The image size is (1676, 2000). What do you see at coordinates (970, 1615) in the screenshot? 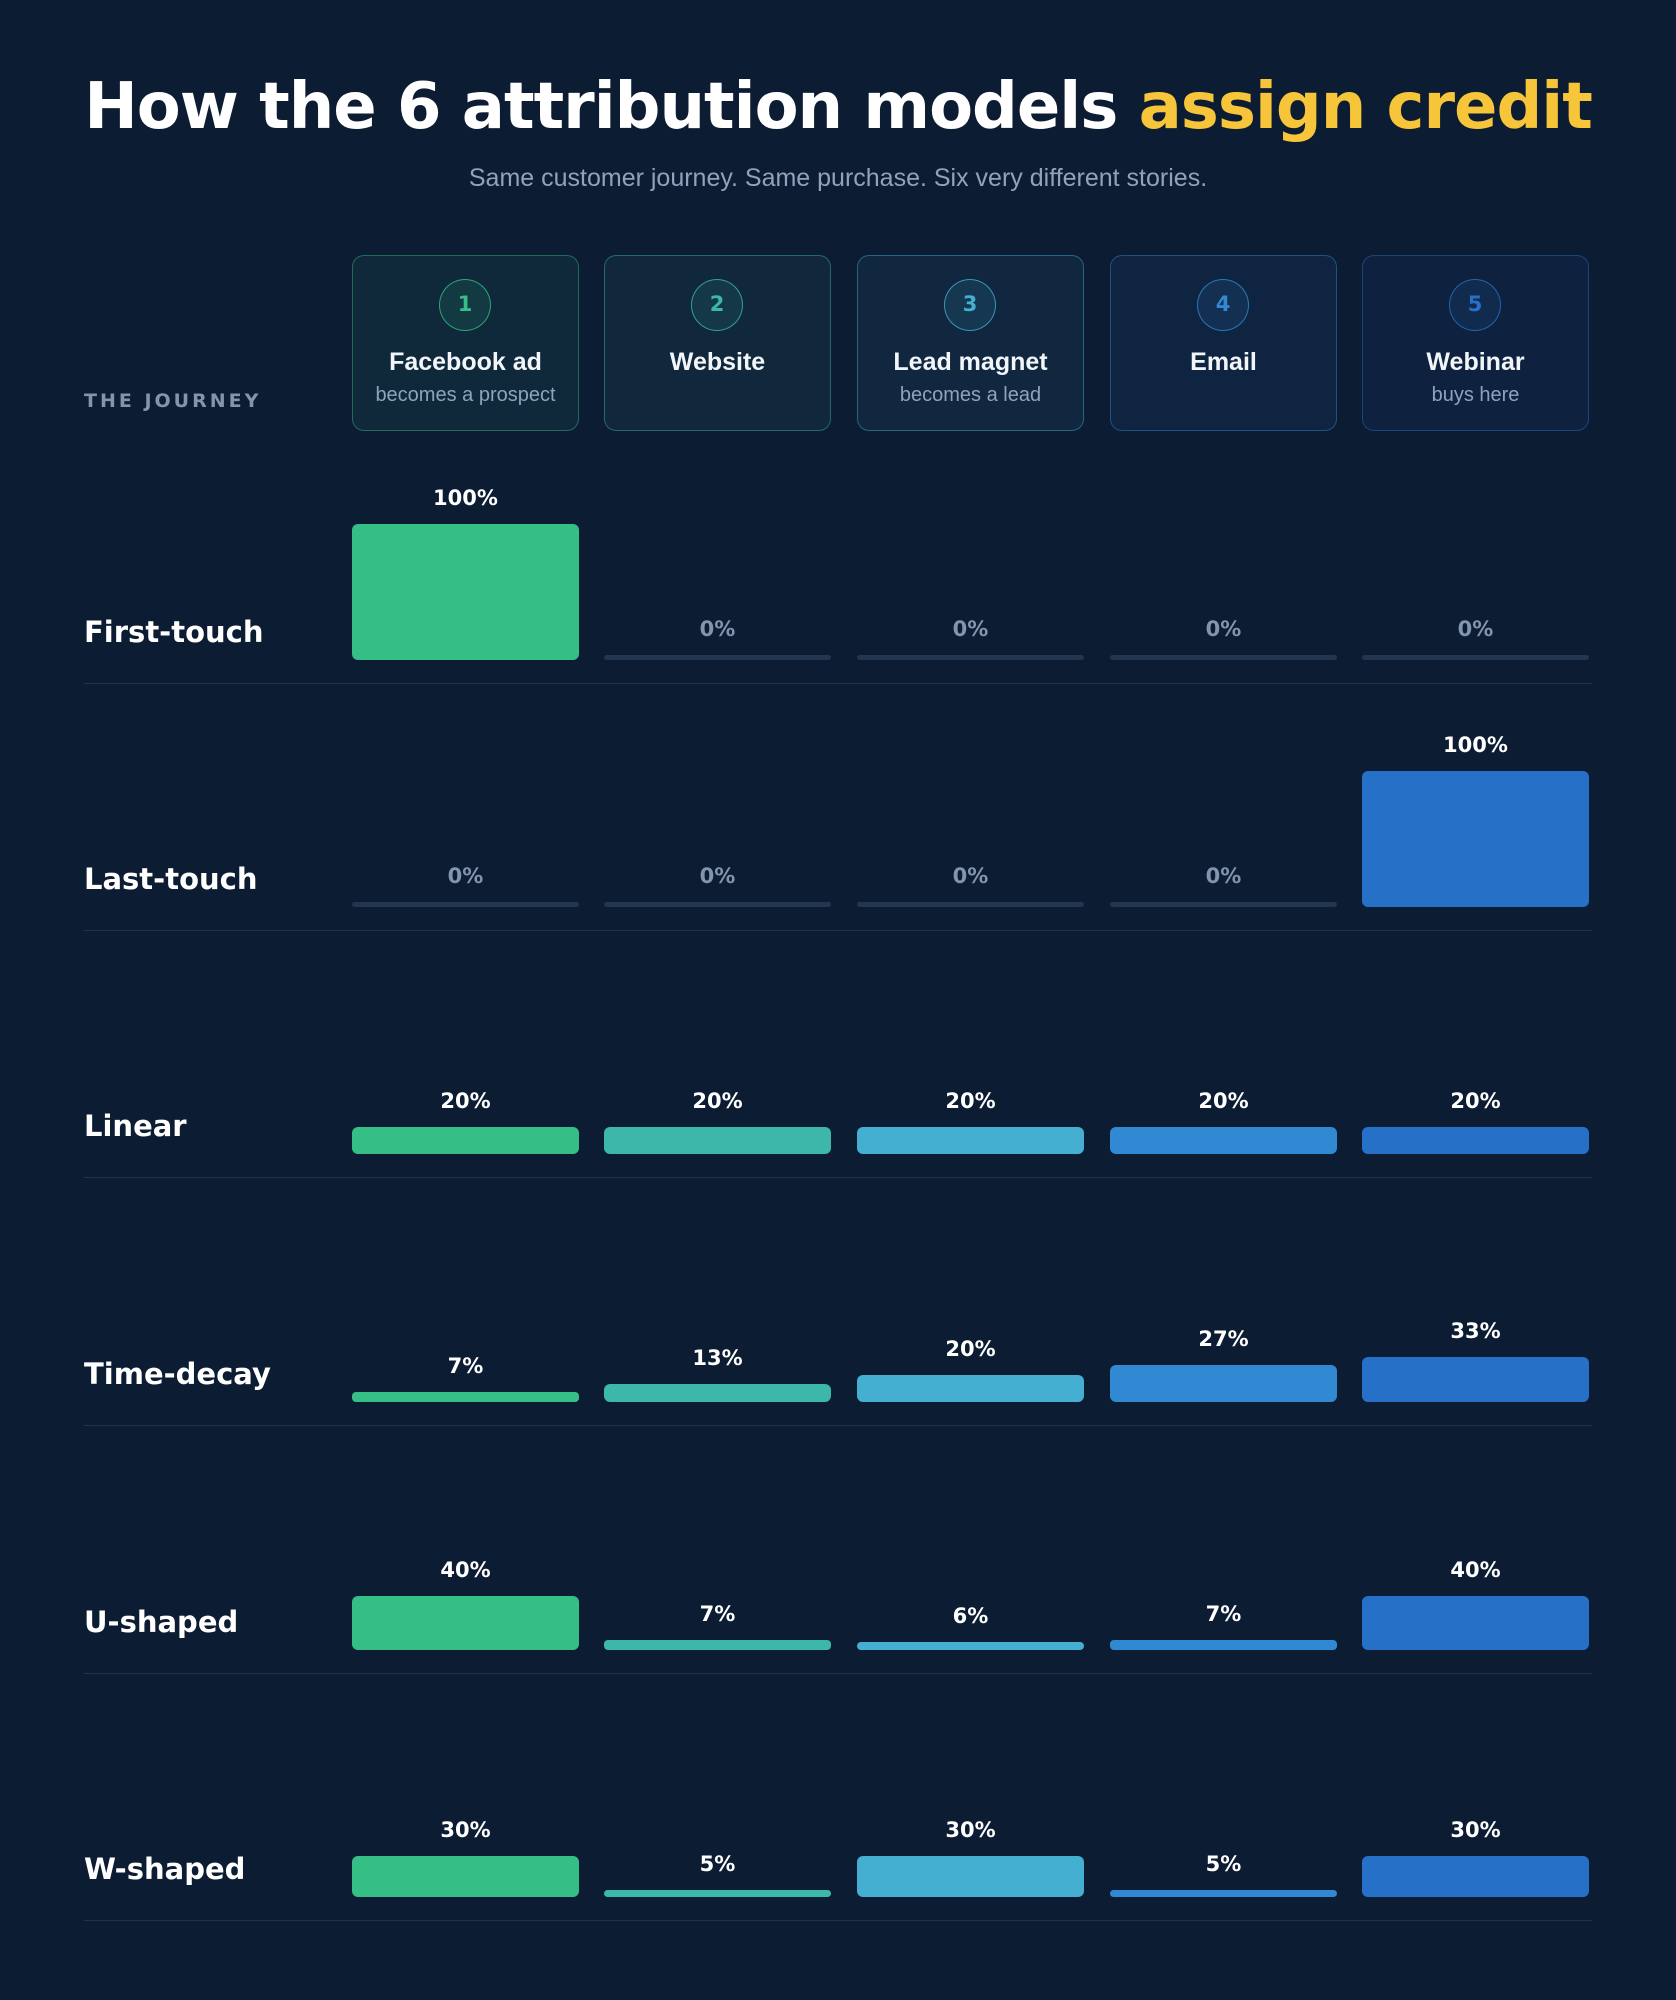
I see `credit-value-label: 6%` at bounding box center [970, 1615].